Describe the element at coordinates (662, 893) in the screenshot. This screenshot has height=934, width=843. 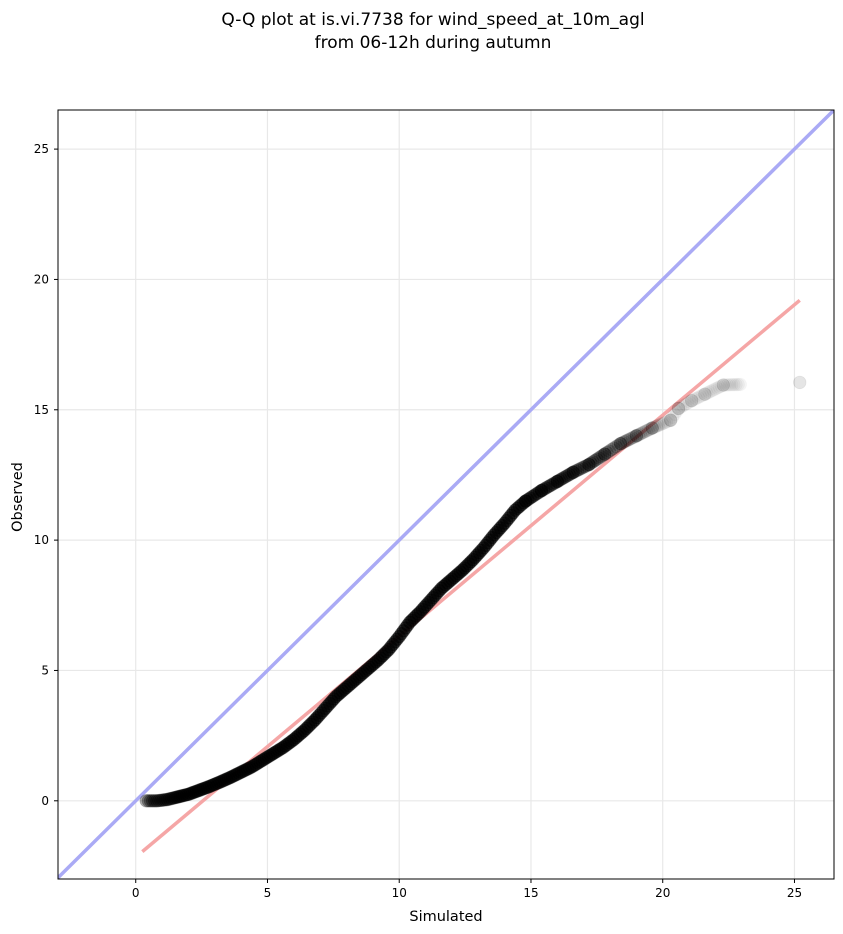
I see `x-tick-label: 20` at that location.